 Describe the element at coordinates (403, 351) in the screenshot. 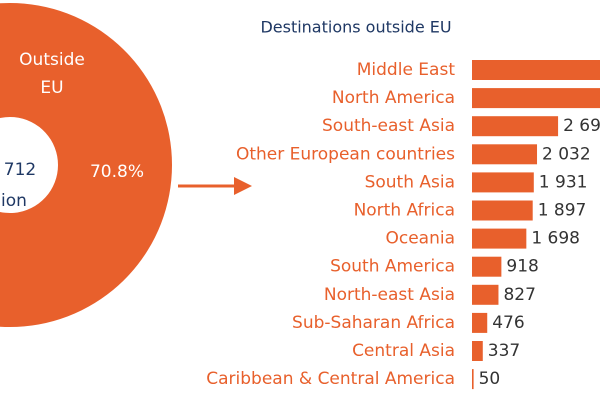

I see `category-label: Central Asia` at that location.